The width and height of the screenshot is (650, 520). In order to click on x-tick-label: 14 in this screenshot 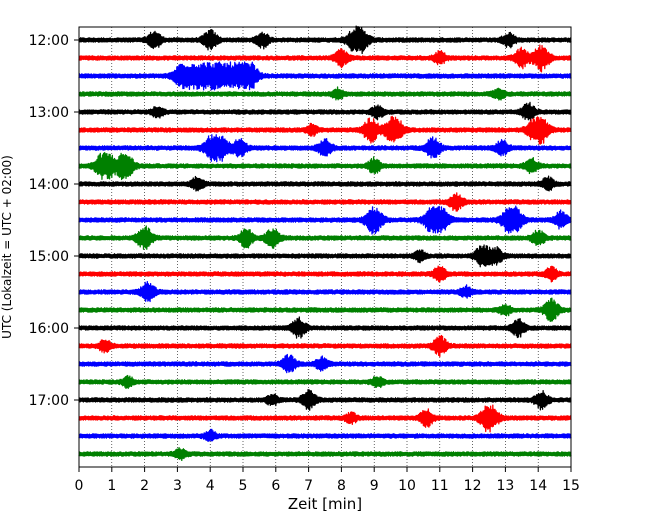, I will do `click(538, 486)`.